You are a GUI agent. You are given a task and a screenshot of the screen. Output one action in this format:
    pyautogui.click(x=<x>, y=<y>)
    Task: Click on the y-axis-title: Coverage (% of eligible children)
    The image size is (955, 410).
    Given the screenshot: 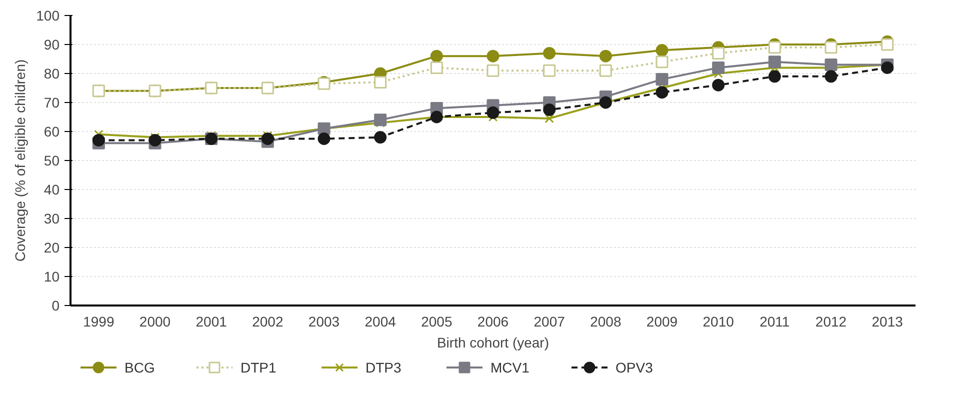 What is the action you would take?
    pyautogui.click(x=20, y=160)
    